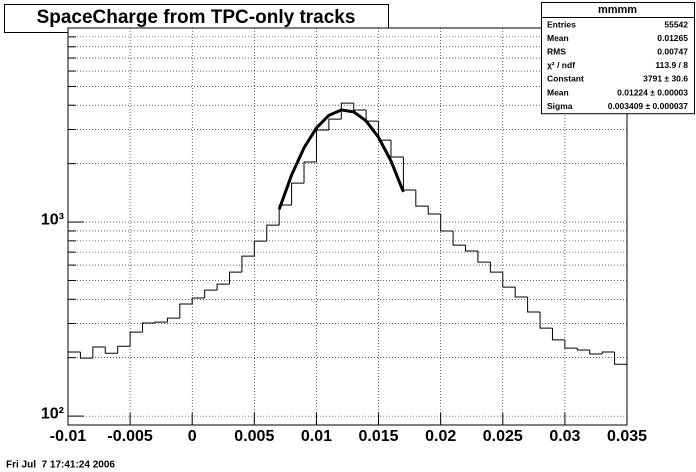  Describe the element at coordinates (672, 51) in the screenshot. I see `stats-value: 0.00747` at that location.